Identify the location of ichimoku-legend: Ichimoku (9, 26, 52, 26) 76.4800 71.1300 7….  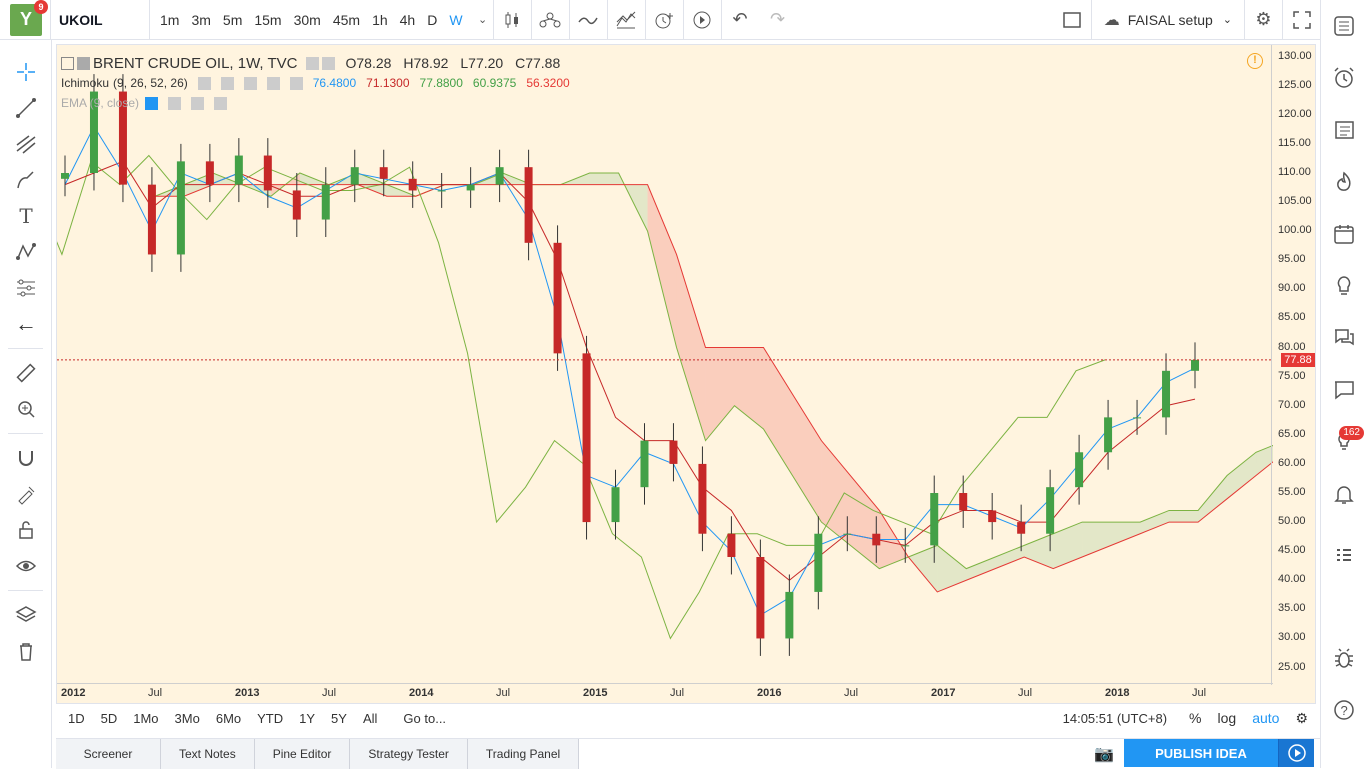
(325, 83).